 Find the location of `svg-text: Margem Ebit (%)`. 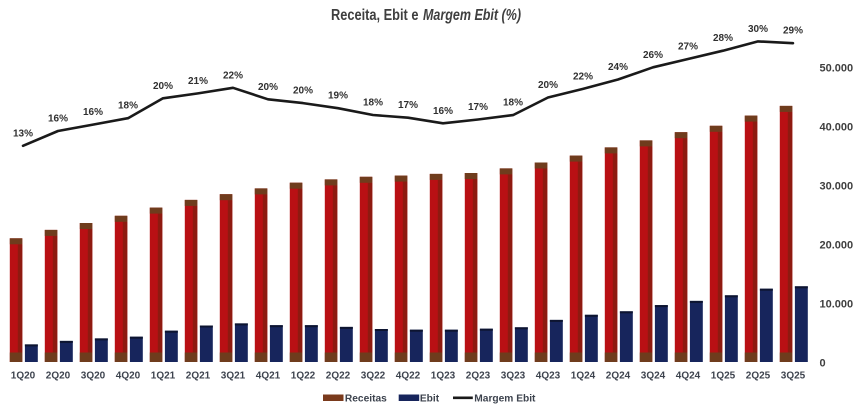

svg-text: Margem Ebit (%) is located at coordinates (472, 15).